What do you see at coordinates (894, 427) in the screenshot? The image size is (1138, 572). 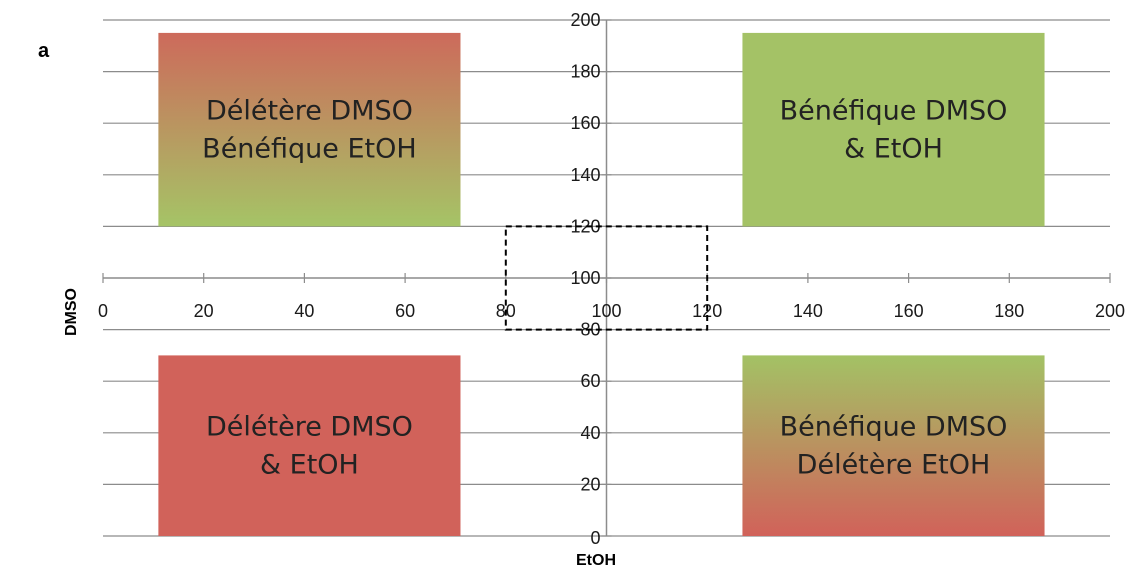 I see `quadrant-label-bottom-right-1: Bénéfique DMSO` at bounding box center [894, 427].